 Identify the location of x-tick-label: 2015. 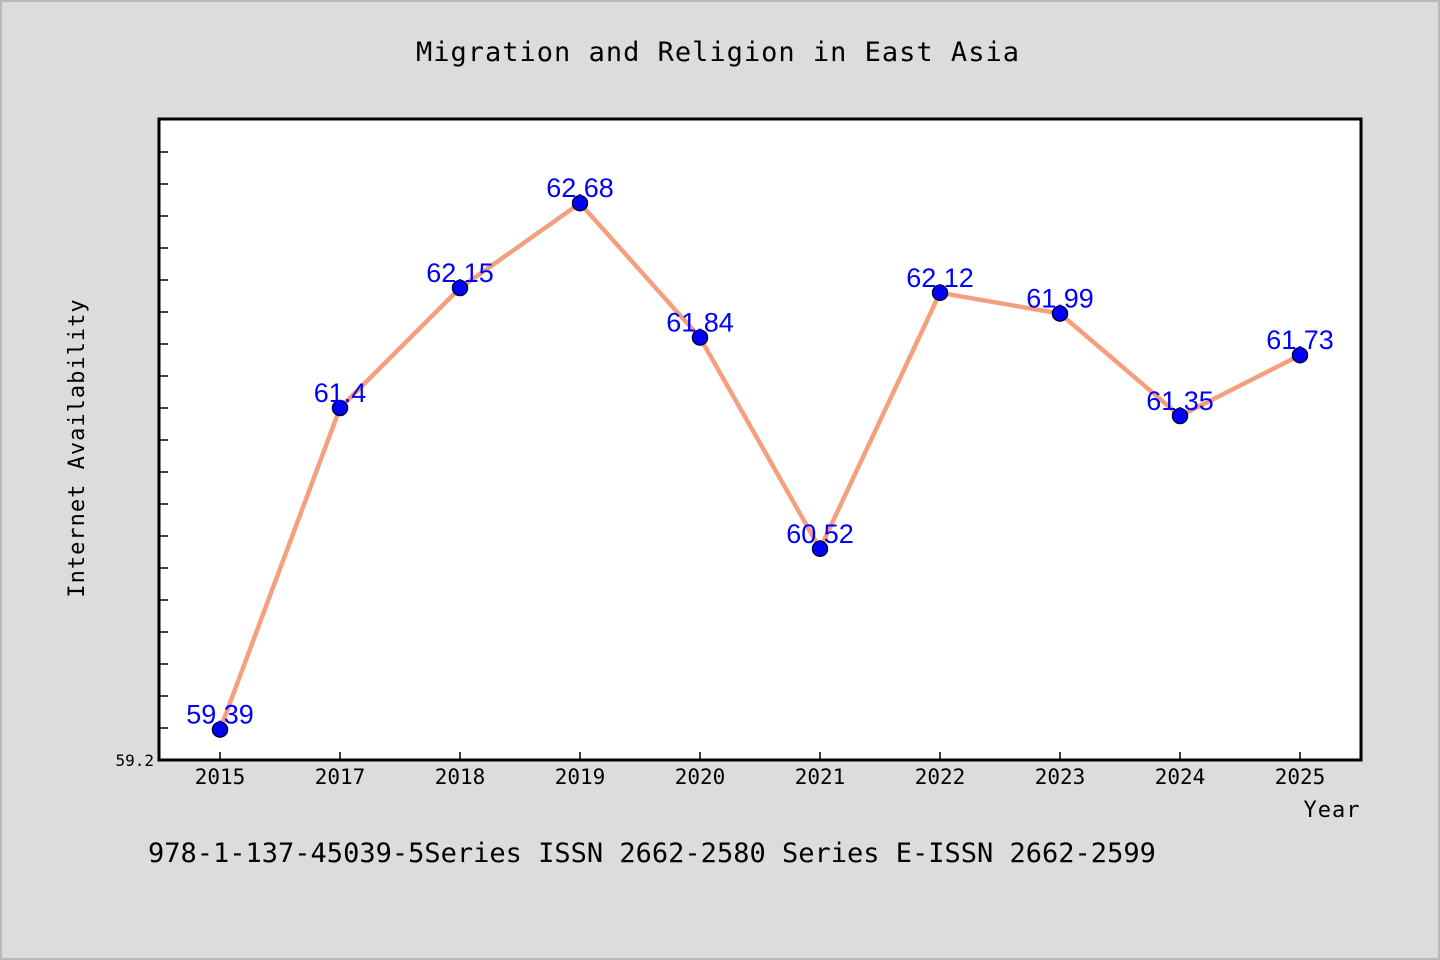
(220, 777).